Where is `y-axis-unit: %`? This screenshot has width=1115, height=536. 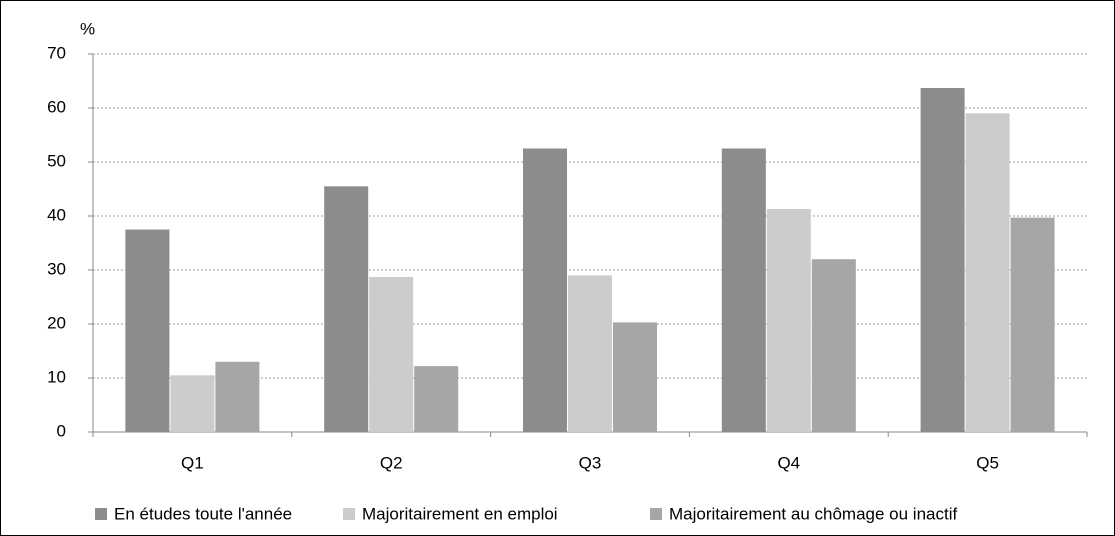
y-axis-unit: % is located at coordinates (87, 28).